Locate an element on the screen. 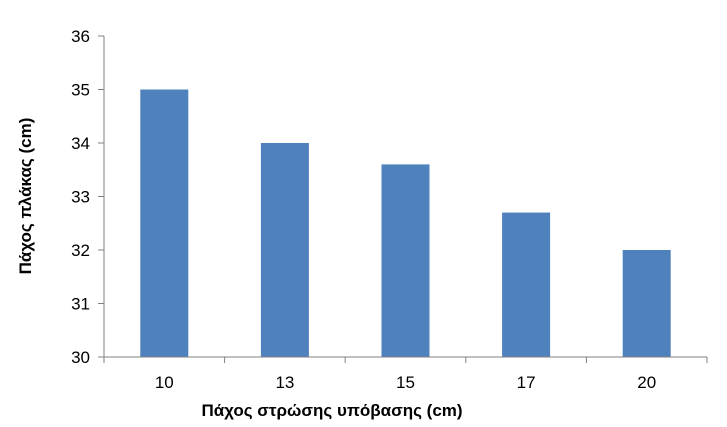 This screenshot has width=727, height=427. x-tick-label: 13 is located at coordinates (284, 382).